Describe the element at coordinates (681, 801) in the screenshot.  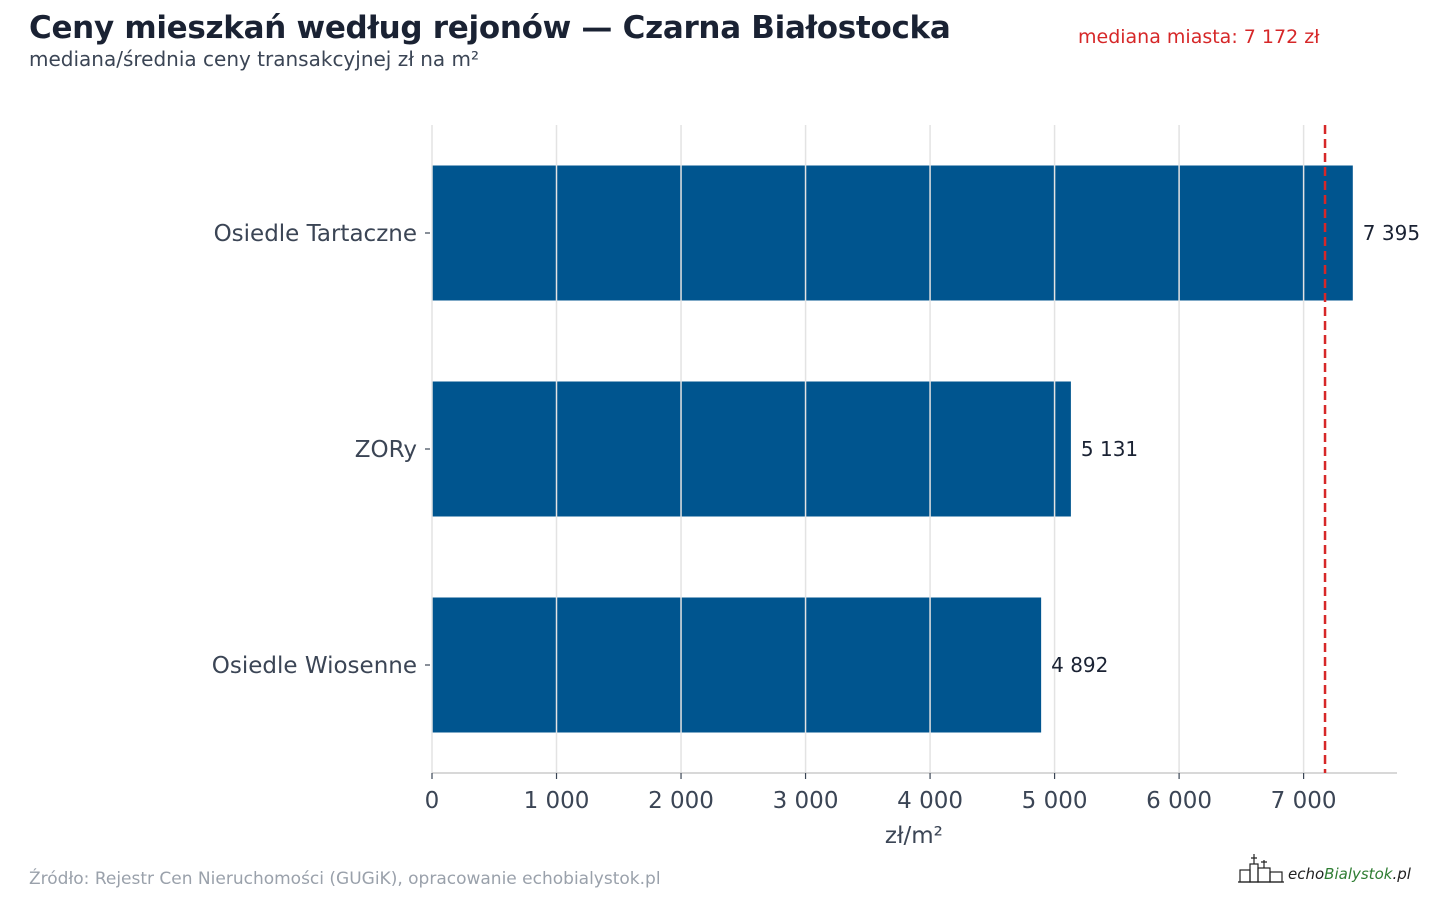
I see `x-tick-label-2: 2 000` at that location.